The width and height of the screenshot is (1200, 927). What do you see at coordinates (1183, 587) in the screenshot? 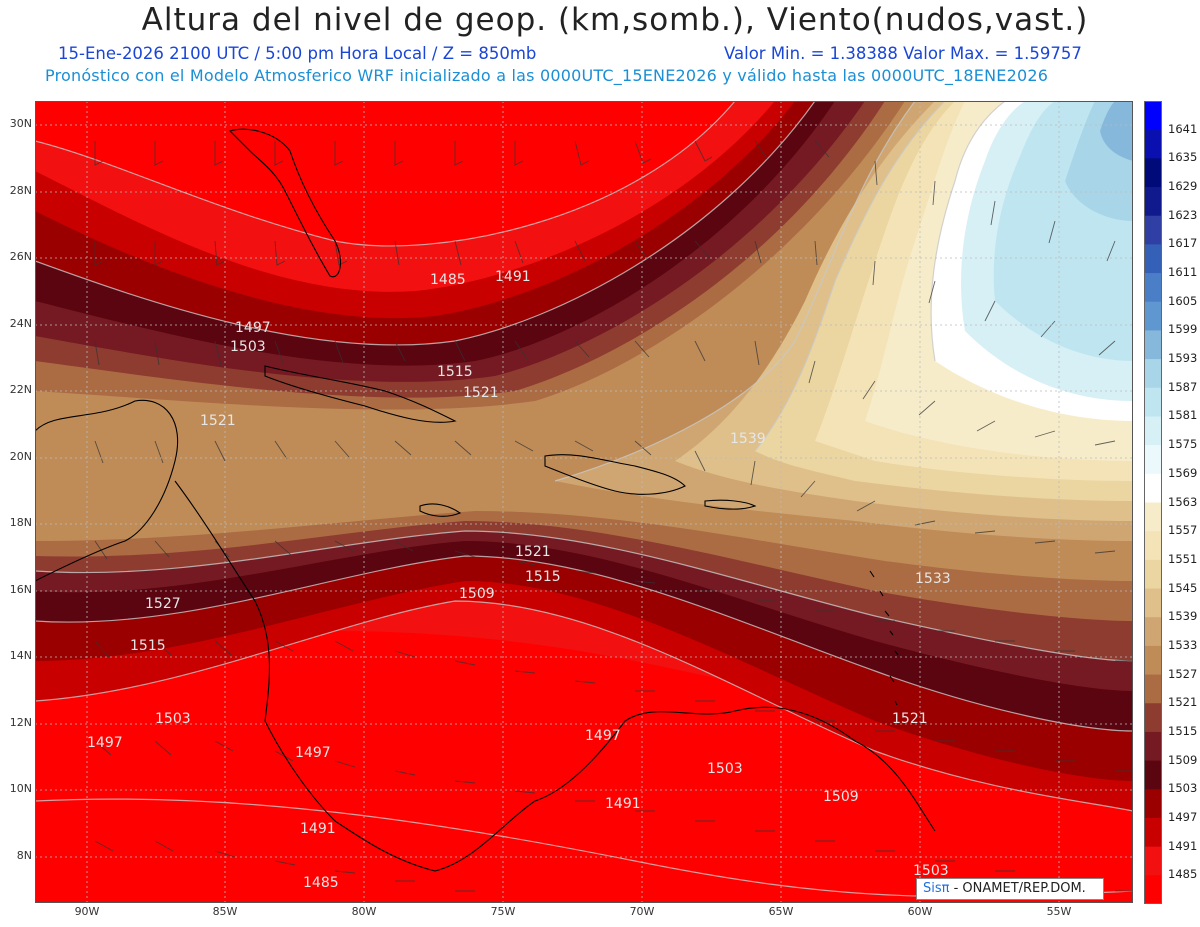
I see `colorbar-level-label: 1545` at bounding box center [1183, 587].